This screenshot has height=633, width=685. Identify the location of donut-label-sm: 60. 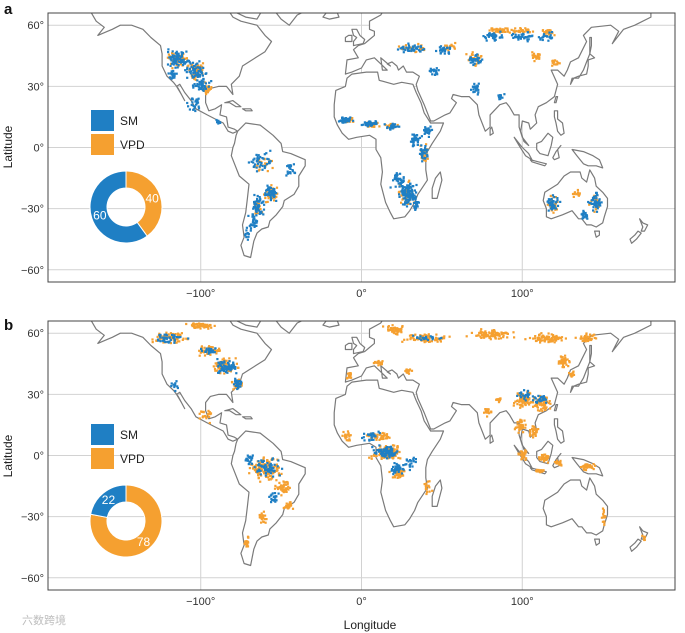
(100, 215).